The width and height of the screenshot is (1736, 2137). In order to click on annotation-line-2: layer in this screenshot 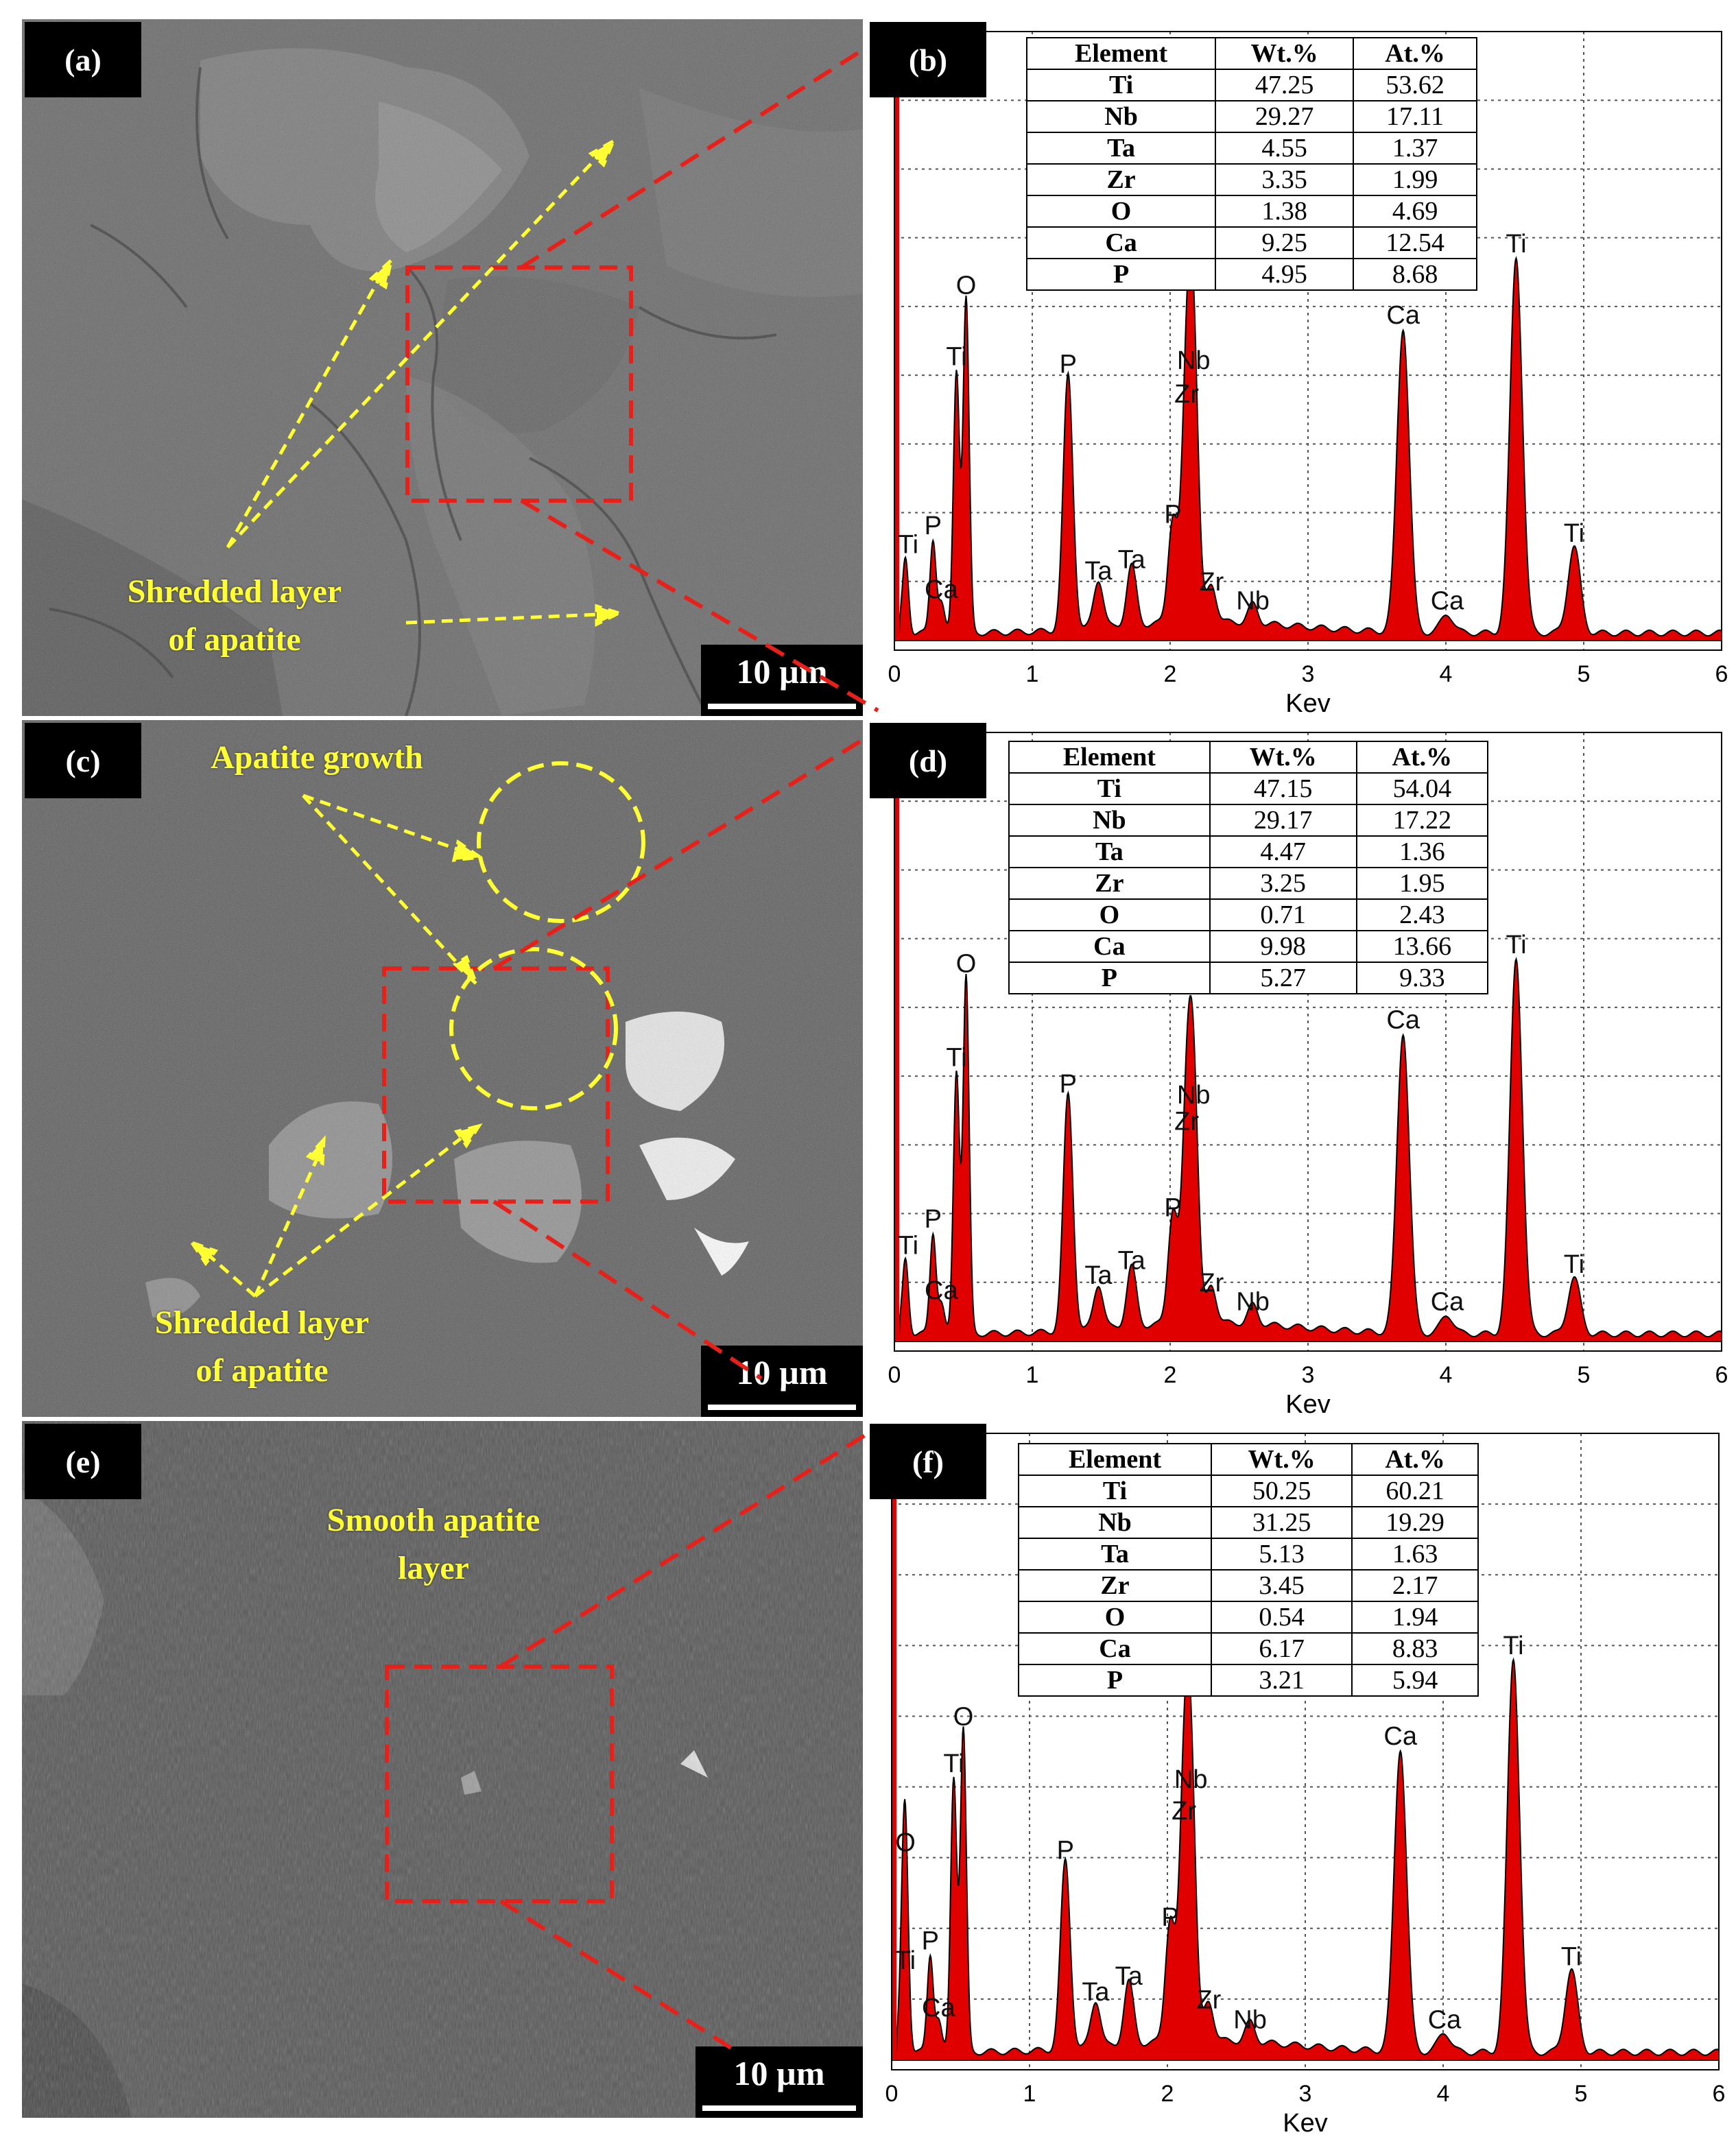, I will do `click(434, 1568)`.